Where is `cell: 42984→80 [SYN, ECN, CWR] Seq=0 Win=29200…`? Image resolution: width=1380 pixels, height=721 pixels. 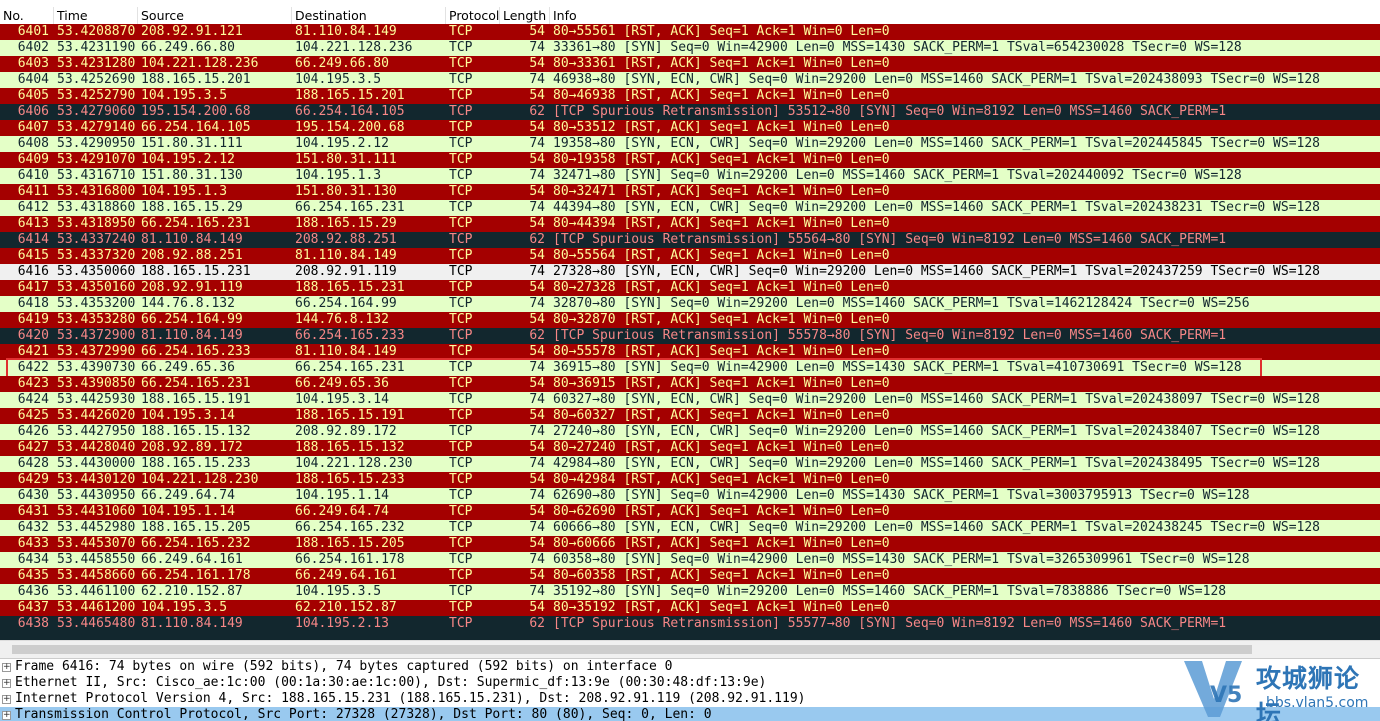 cell: 42984→80 [SYN, ECN, CWR] Seq=0 Win=29200… is located at coordinates (937, 463).